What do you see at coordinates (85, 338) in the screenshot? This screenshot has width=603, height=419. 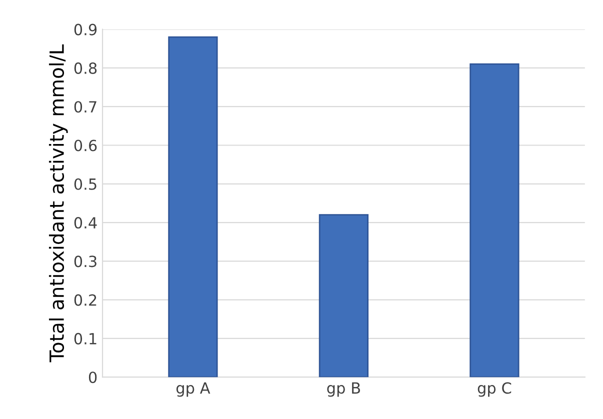 I see `y-tick-label: 0.1` at bounding box center [85, 338].